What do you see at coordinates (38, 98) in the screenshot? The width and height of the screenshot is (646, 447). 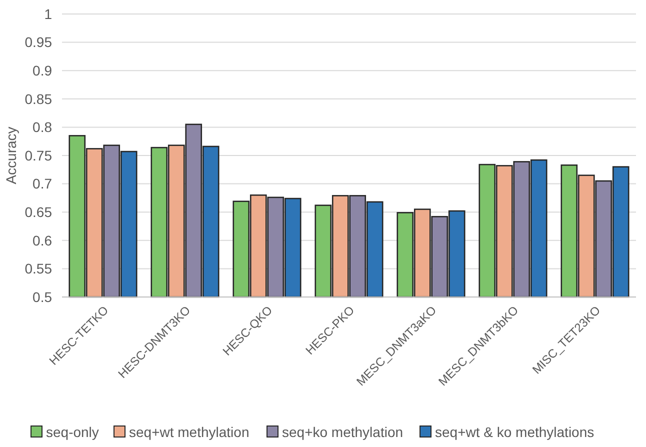 I see `y-tick-label: 0.85` at bounding box center [38, 98].